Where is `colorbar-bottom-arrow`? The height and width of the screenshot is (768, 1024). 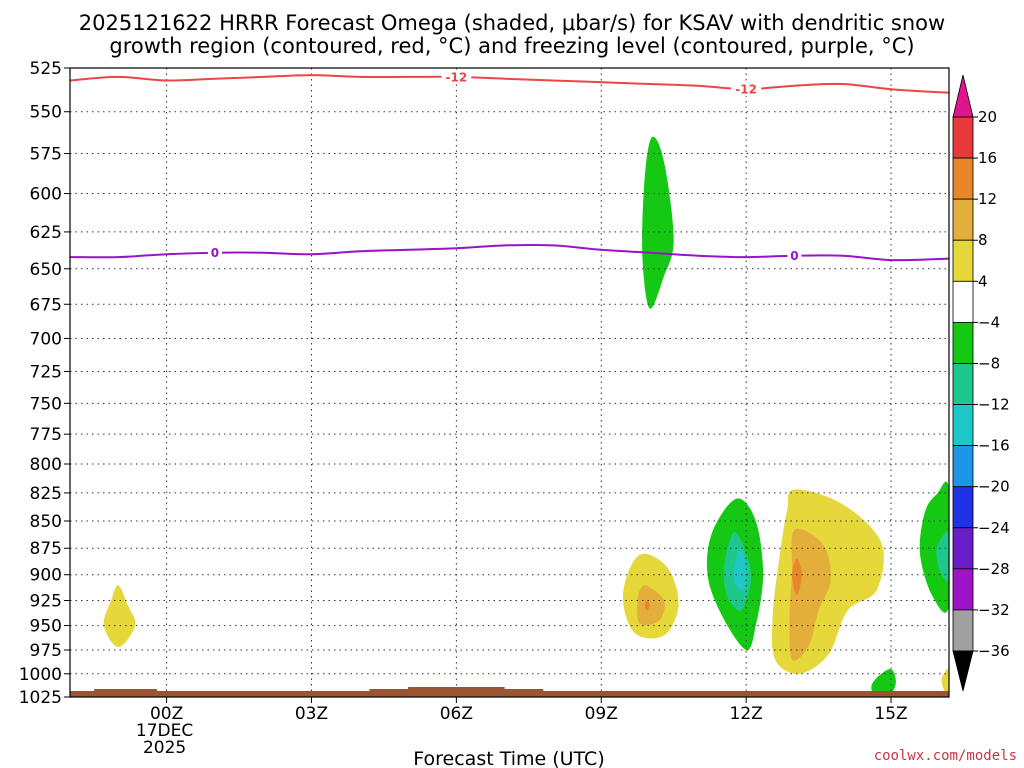 colorbar-bottom-arrow is located at coordinates (963, 671).